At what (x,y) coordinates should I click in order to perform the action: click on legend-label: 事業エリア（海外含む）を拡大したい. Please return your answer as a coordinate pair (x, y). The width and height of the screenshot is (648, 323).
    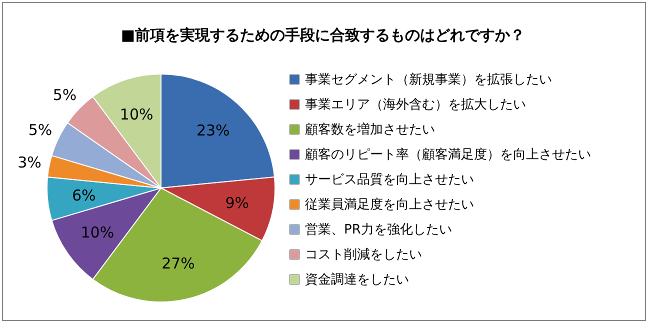
    Looking at the image, I should click on (415, 105).